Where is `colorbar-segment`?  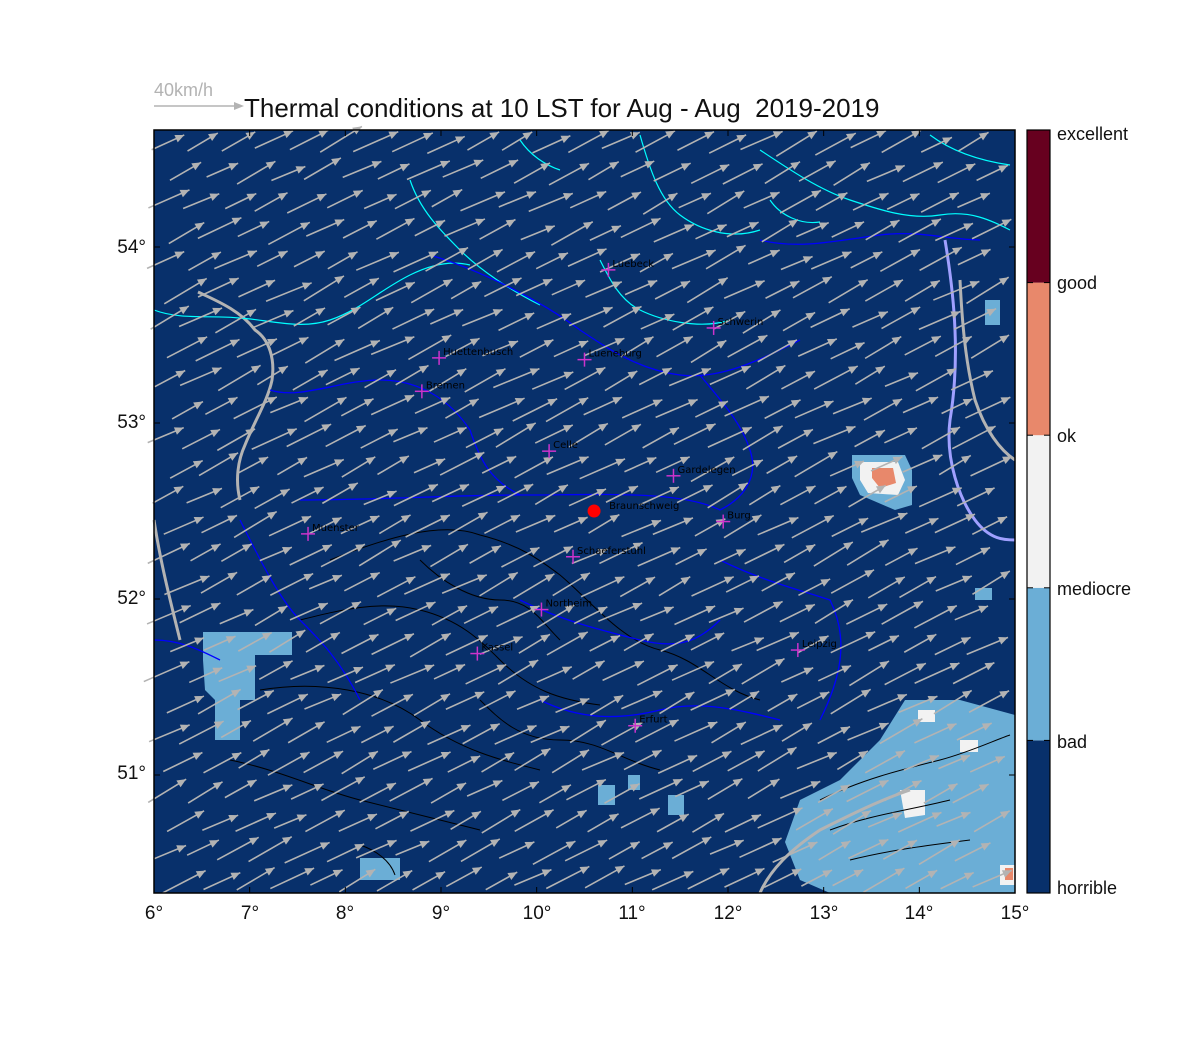
colorbar-segment is located at coordinates (1038, 511).